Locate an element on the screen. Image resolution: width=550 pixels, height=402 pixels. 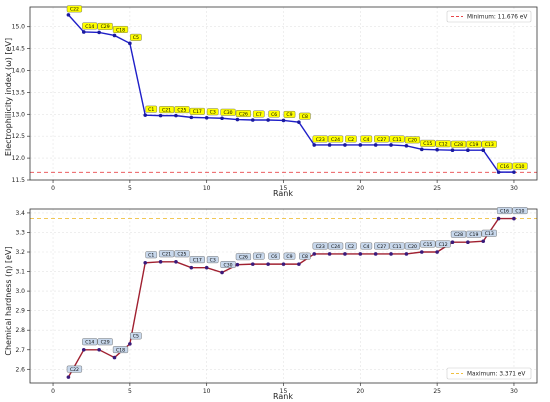
y-tick-label: 15.0 is located at coordinates (19, 27).